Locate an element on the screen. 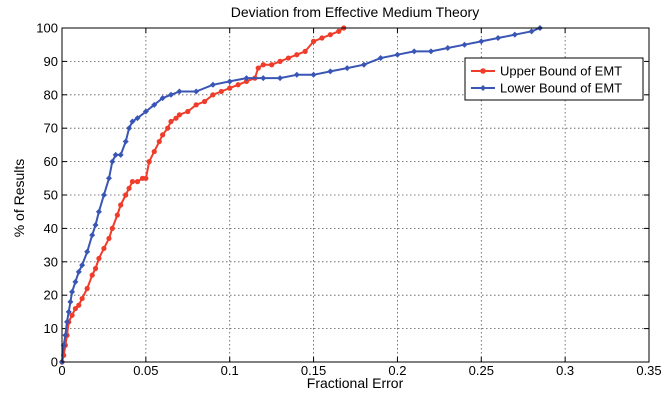 This screenshot has height=404, width=667. x-tick-label: 0.3 is located at coordinates (565, 370).